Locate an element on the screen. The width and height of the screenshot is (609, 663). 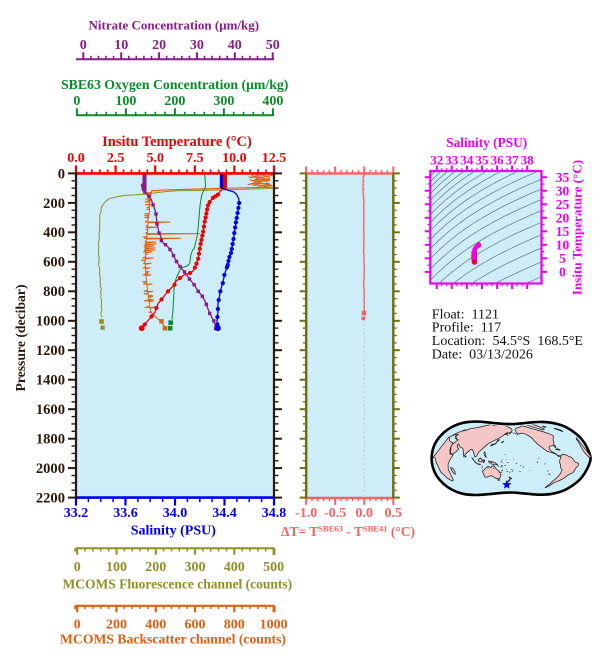
svg-text: -1.0 is located at coordinates (306, 513).